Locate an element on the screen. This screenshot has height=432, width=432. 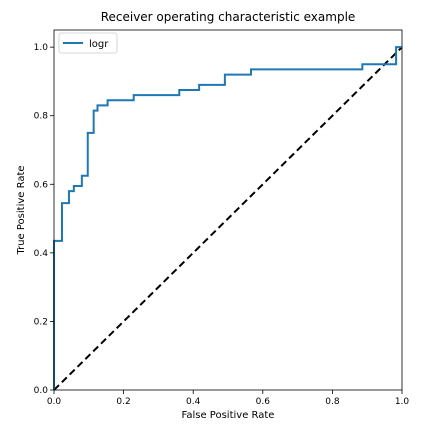
y-tick-label: 0.4 is located at coordinates (41, 254).